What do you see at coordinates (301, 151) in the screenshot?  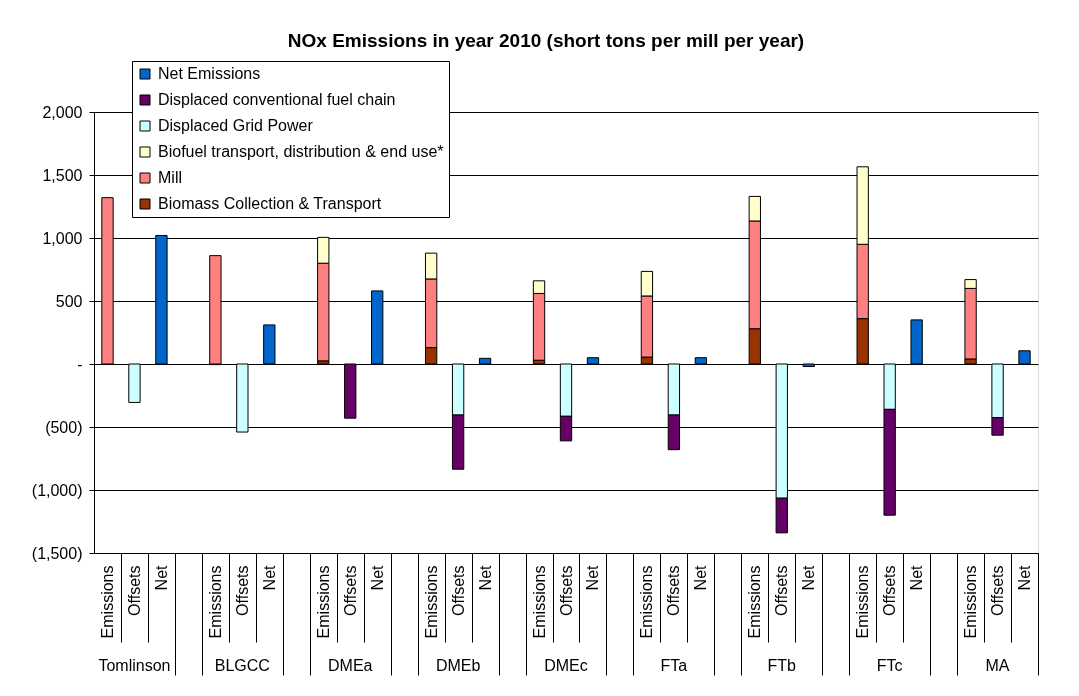 I see `legend-label: Biofuel transport, distribution & end use*` at bounding box center [301, 151].